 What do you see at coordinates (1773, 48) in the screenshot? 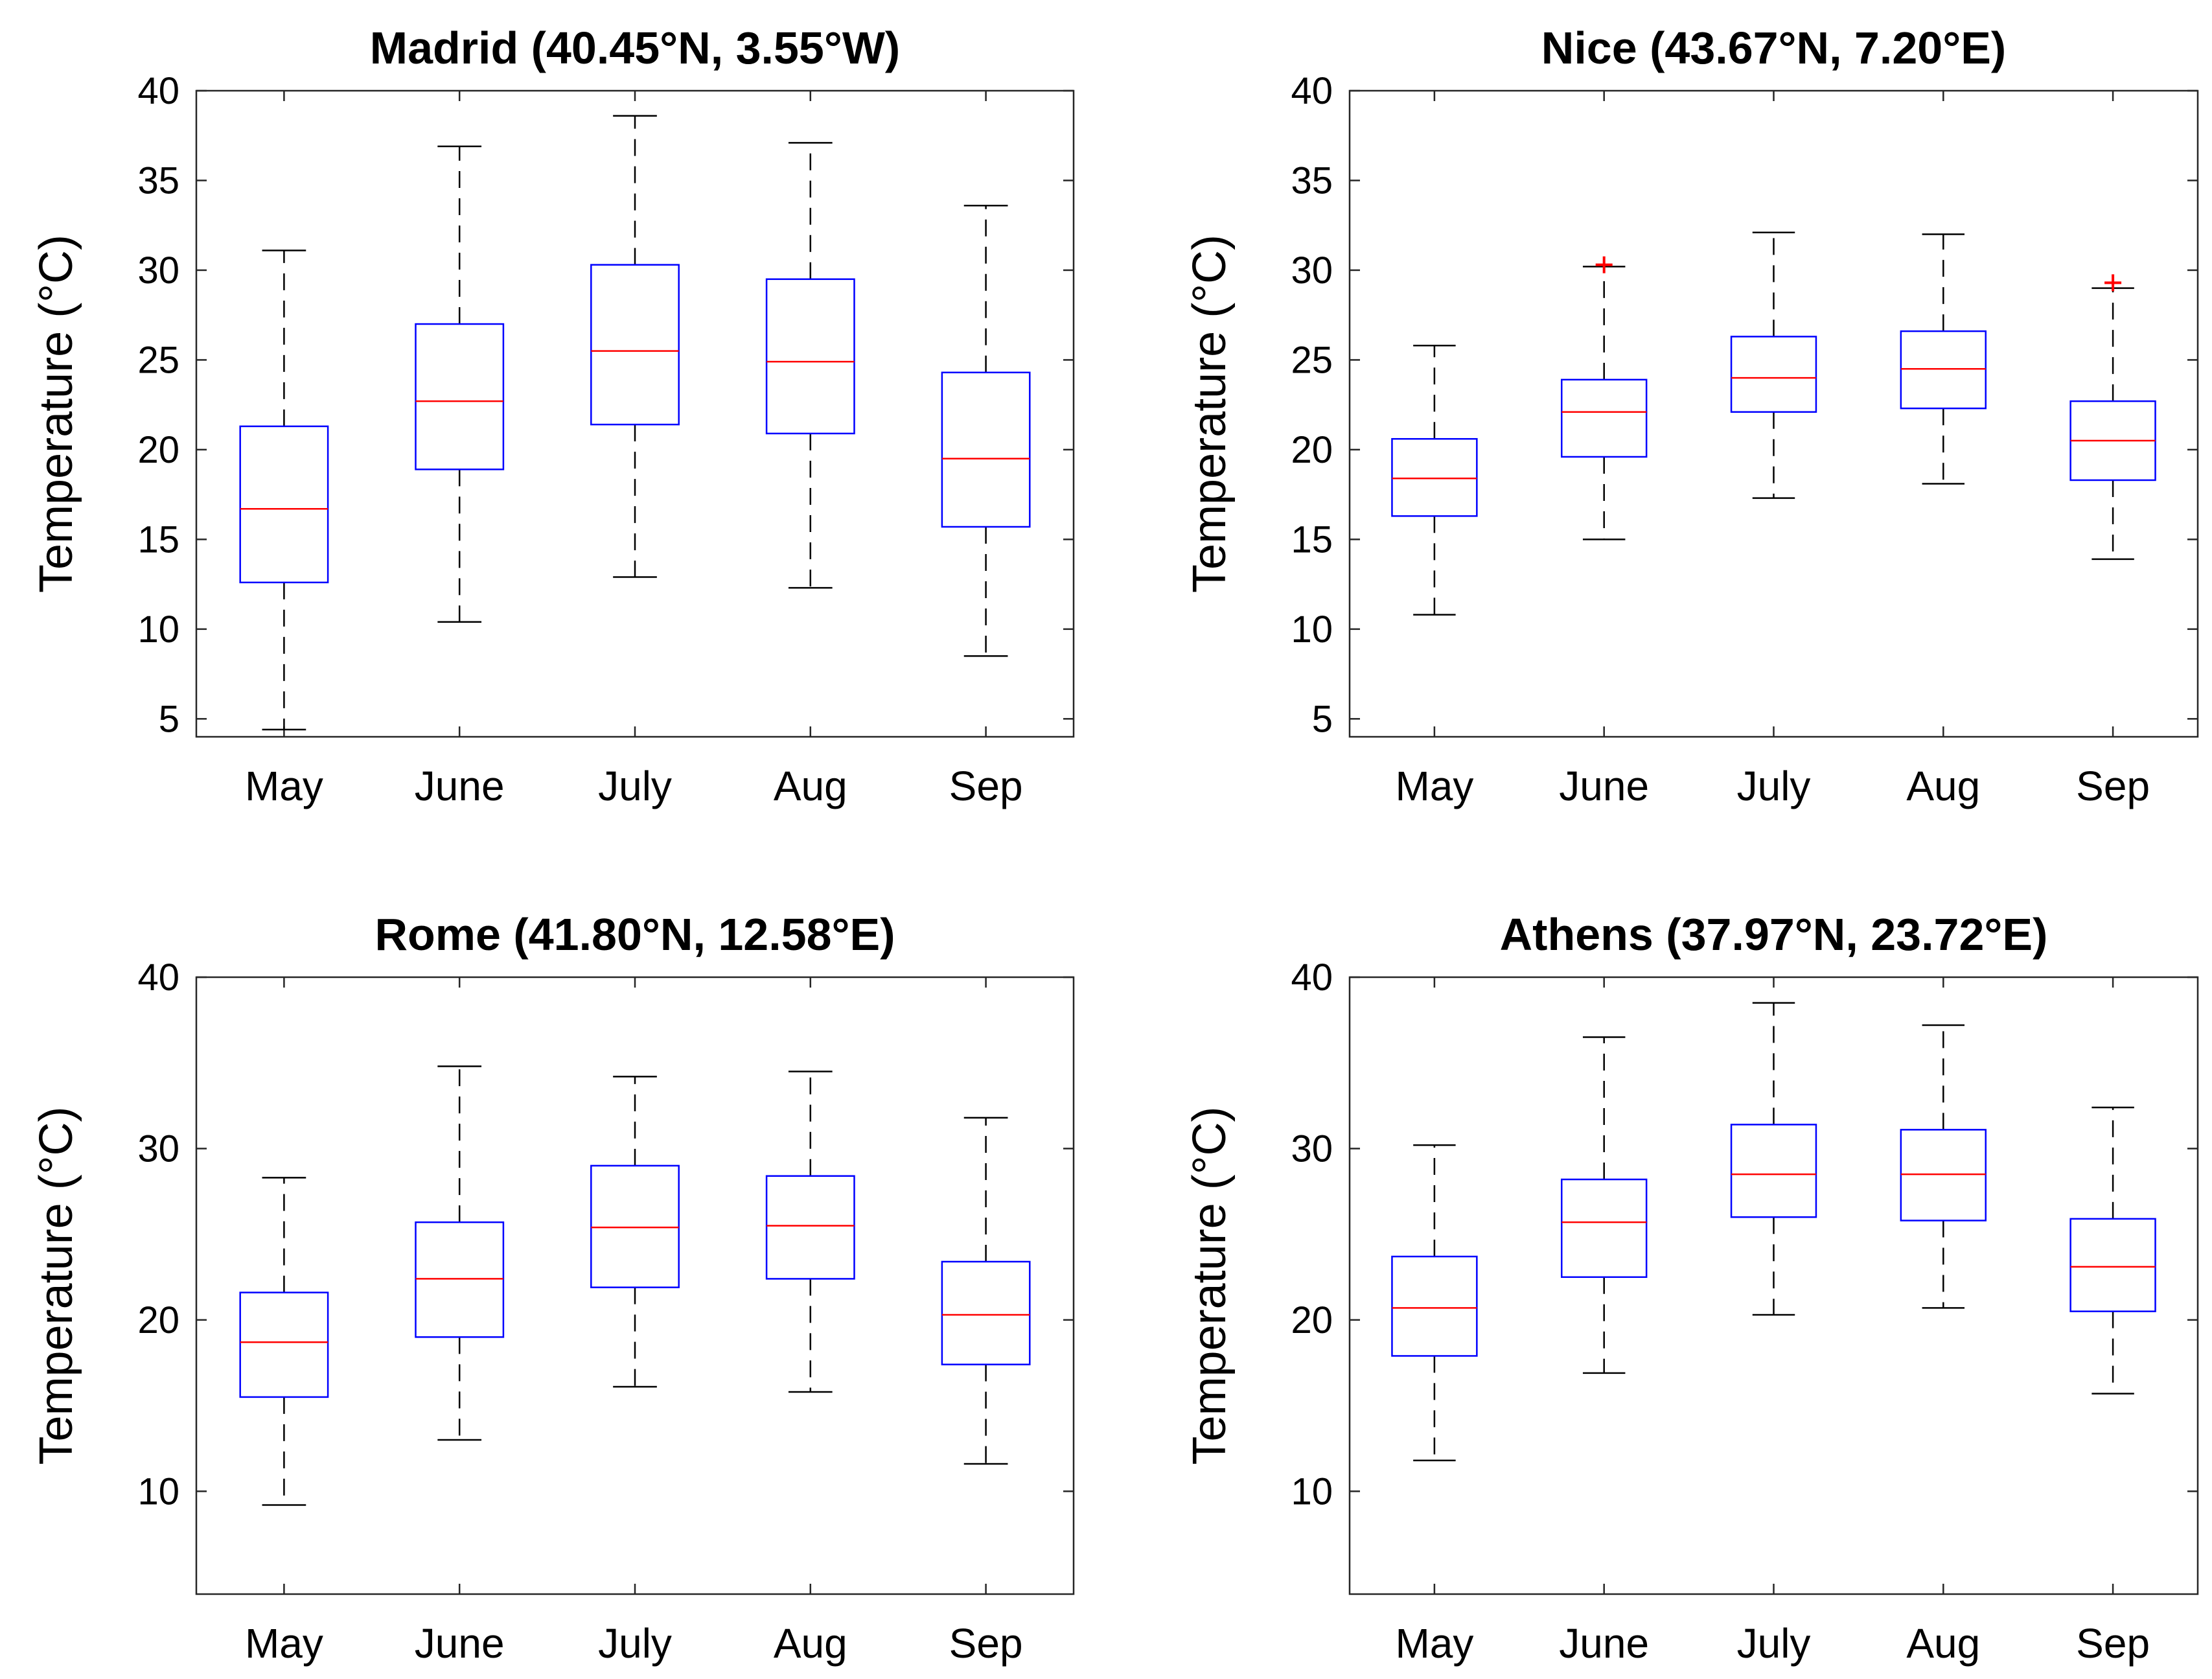
I see `chart-title: Nice (43.67°N, 7.20°E)` at bounding box center [1773, 48].